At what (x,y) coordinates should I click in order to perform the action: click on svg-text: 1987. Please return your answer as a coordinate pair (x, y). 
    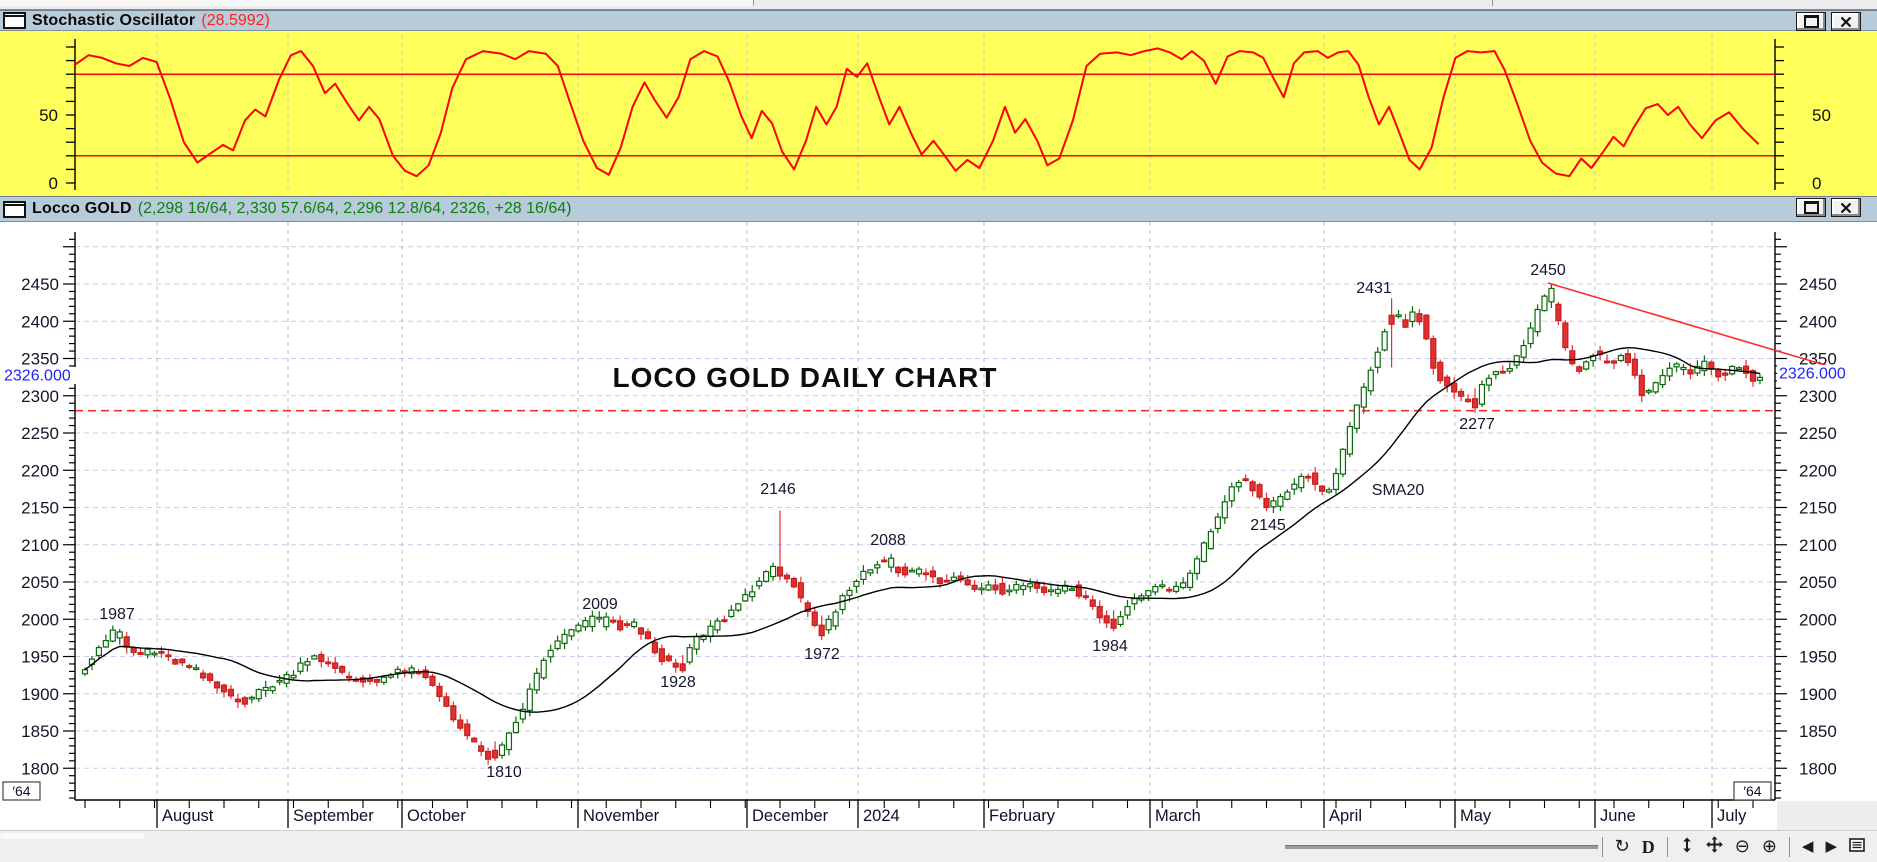
    Looking at the image, I should click on (117, 614).